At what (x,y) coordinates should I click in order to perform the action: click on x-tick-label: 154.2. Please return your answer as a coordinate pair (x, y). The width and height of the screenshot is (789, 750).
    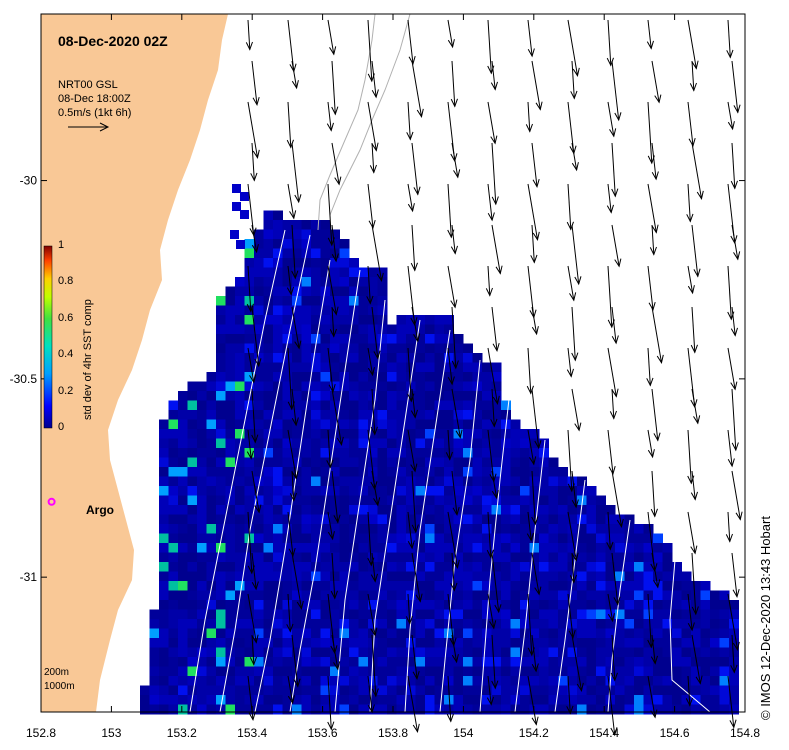
    Looking at the image, I should click on (534, 733).